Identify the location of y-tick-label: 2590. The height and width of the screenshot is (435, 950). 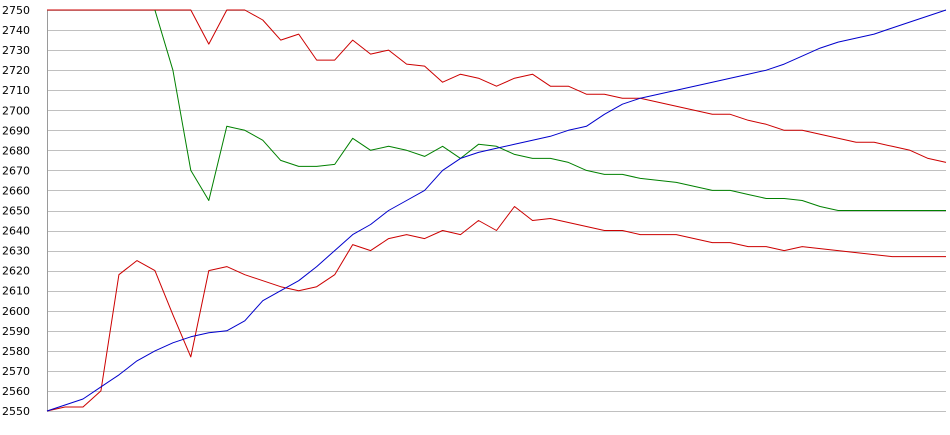
(16, 331).